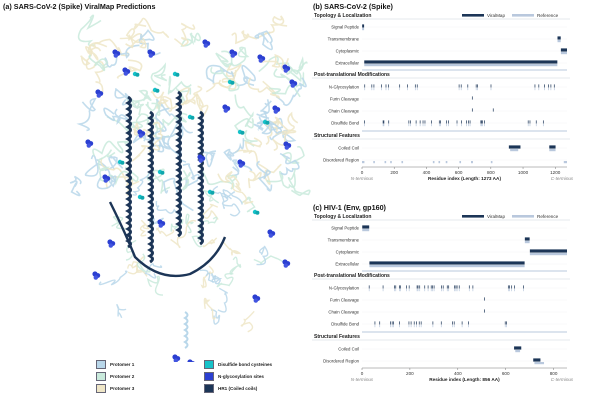  I want to click on env-x-tick-label-0: 0, so click(362, 373).